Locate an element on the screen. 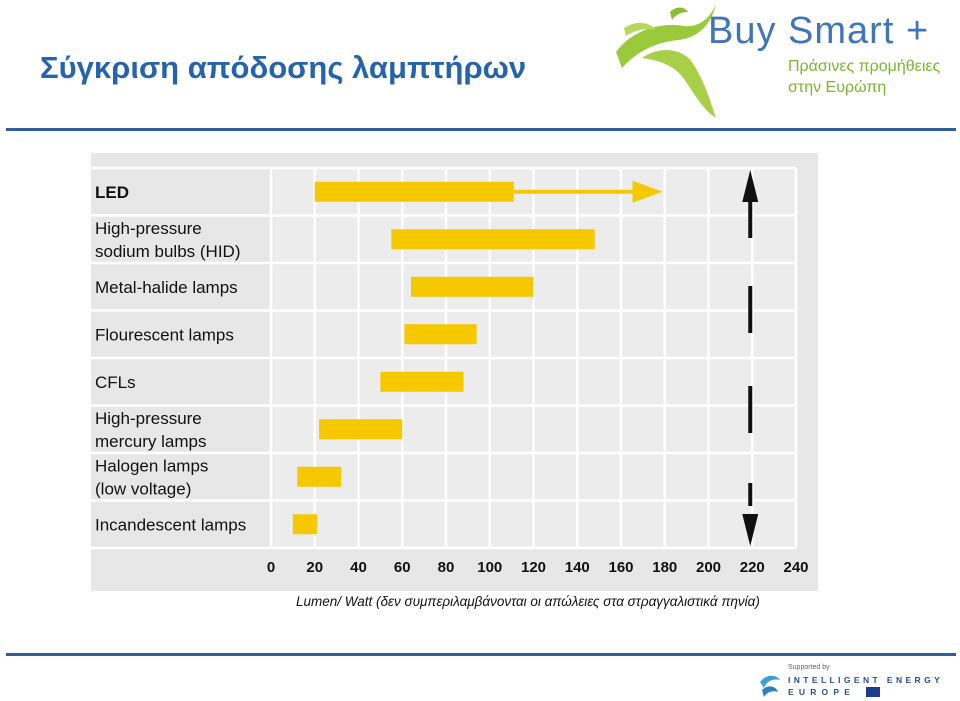  category-label-3: Flourescent lamps is located at coordinates (164, 334).